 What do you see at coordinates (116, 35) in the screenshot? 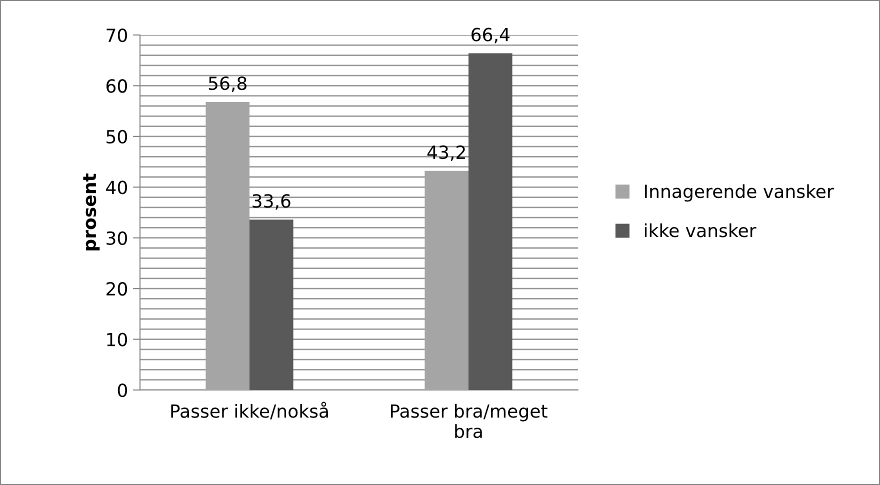
I see `y-tick-label: 70` at bounding box center [116, 35].